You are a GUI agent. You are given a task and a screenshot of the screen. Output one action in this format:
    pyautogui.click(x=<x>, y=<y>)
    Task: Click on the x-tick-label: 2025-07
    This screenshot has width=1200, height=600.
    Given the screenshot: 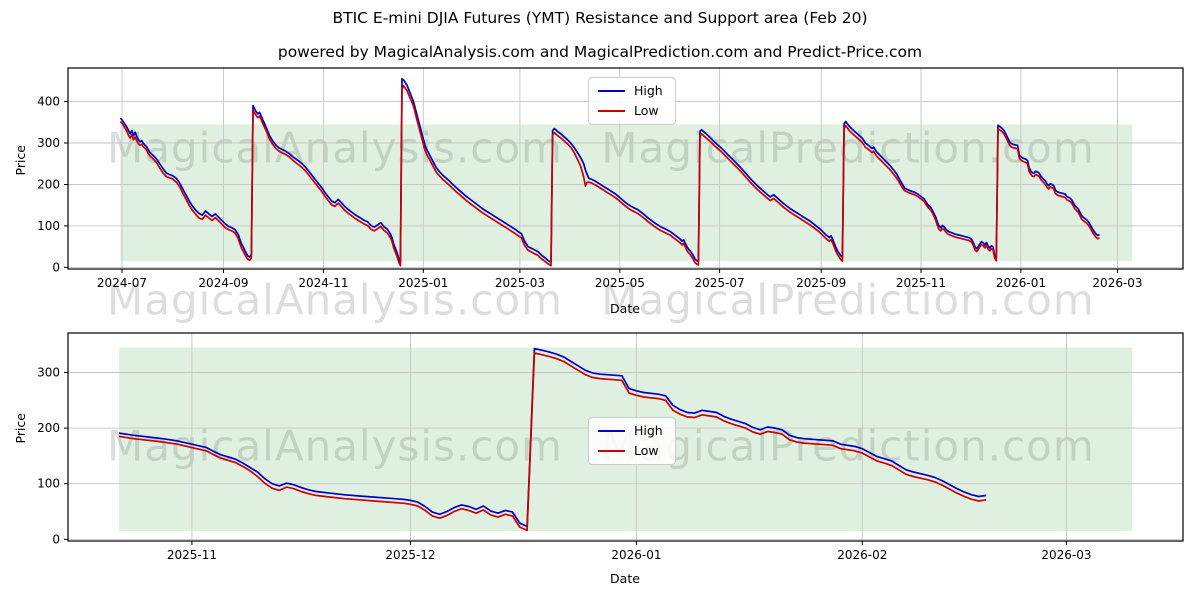 What is the action you would take?
    pyautogui.click(x=720, y=283)
    